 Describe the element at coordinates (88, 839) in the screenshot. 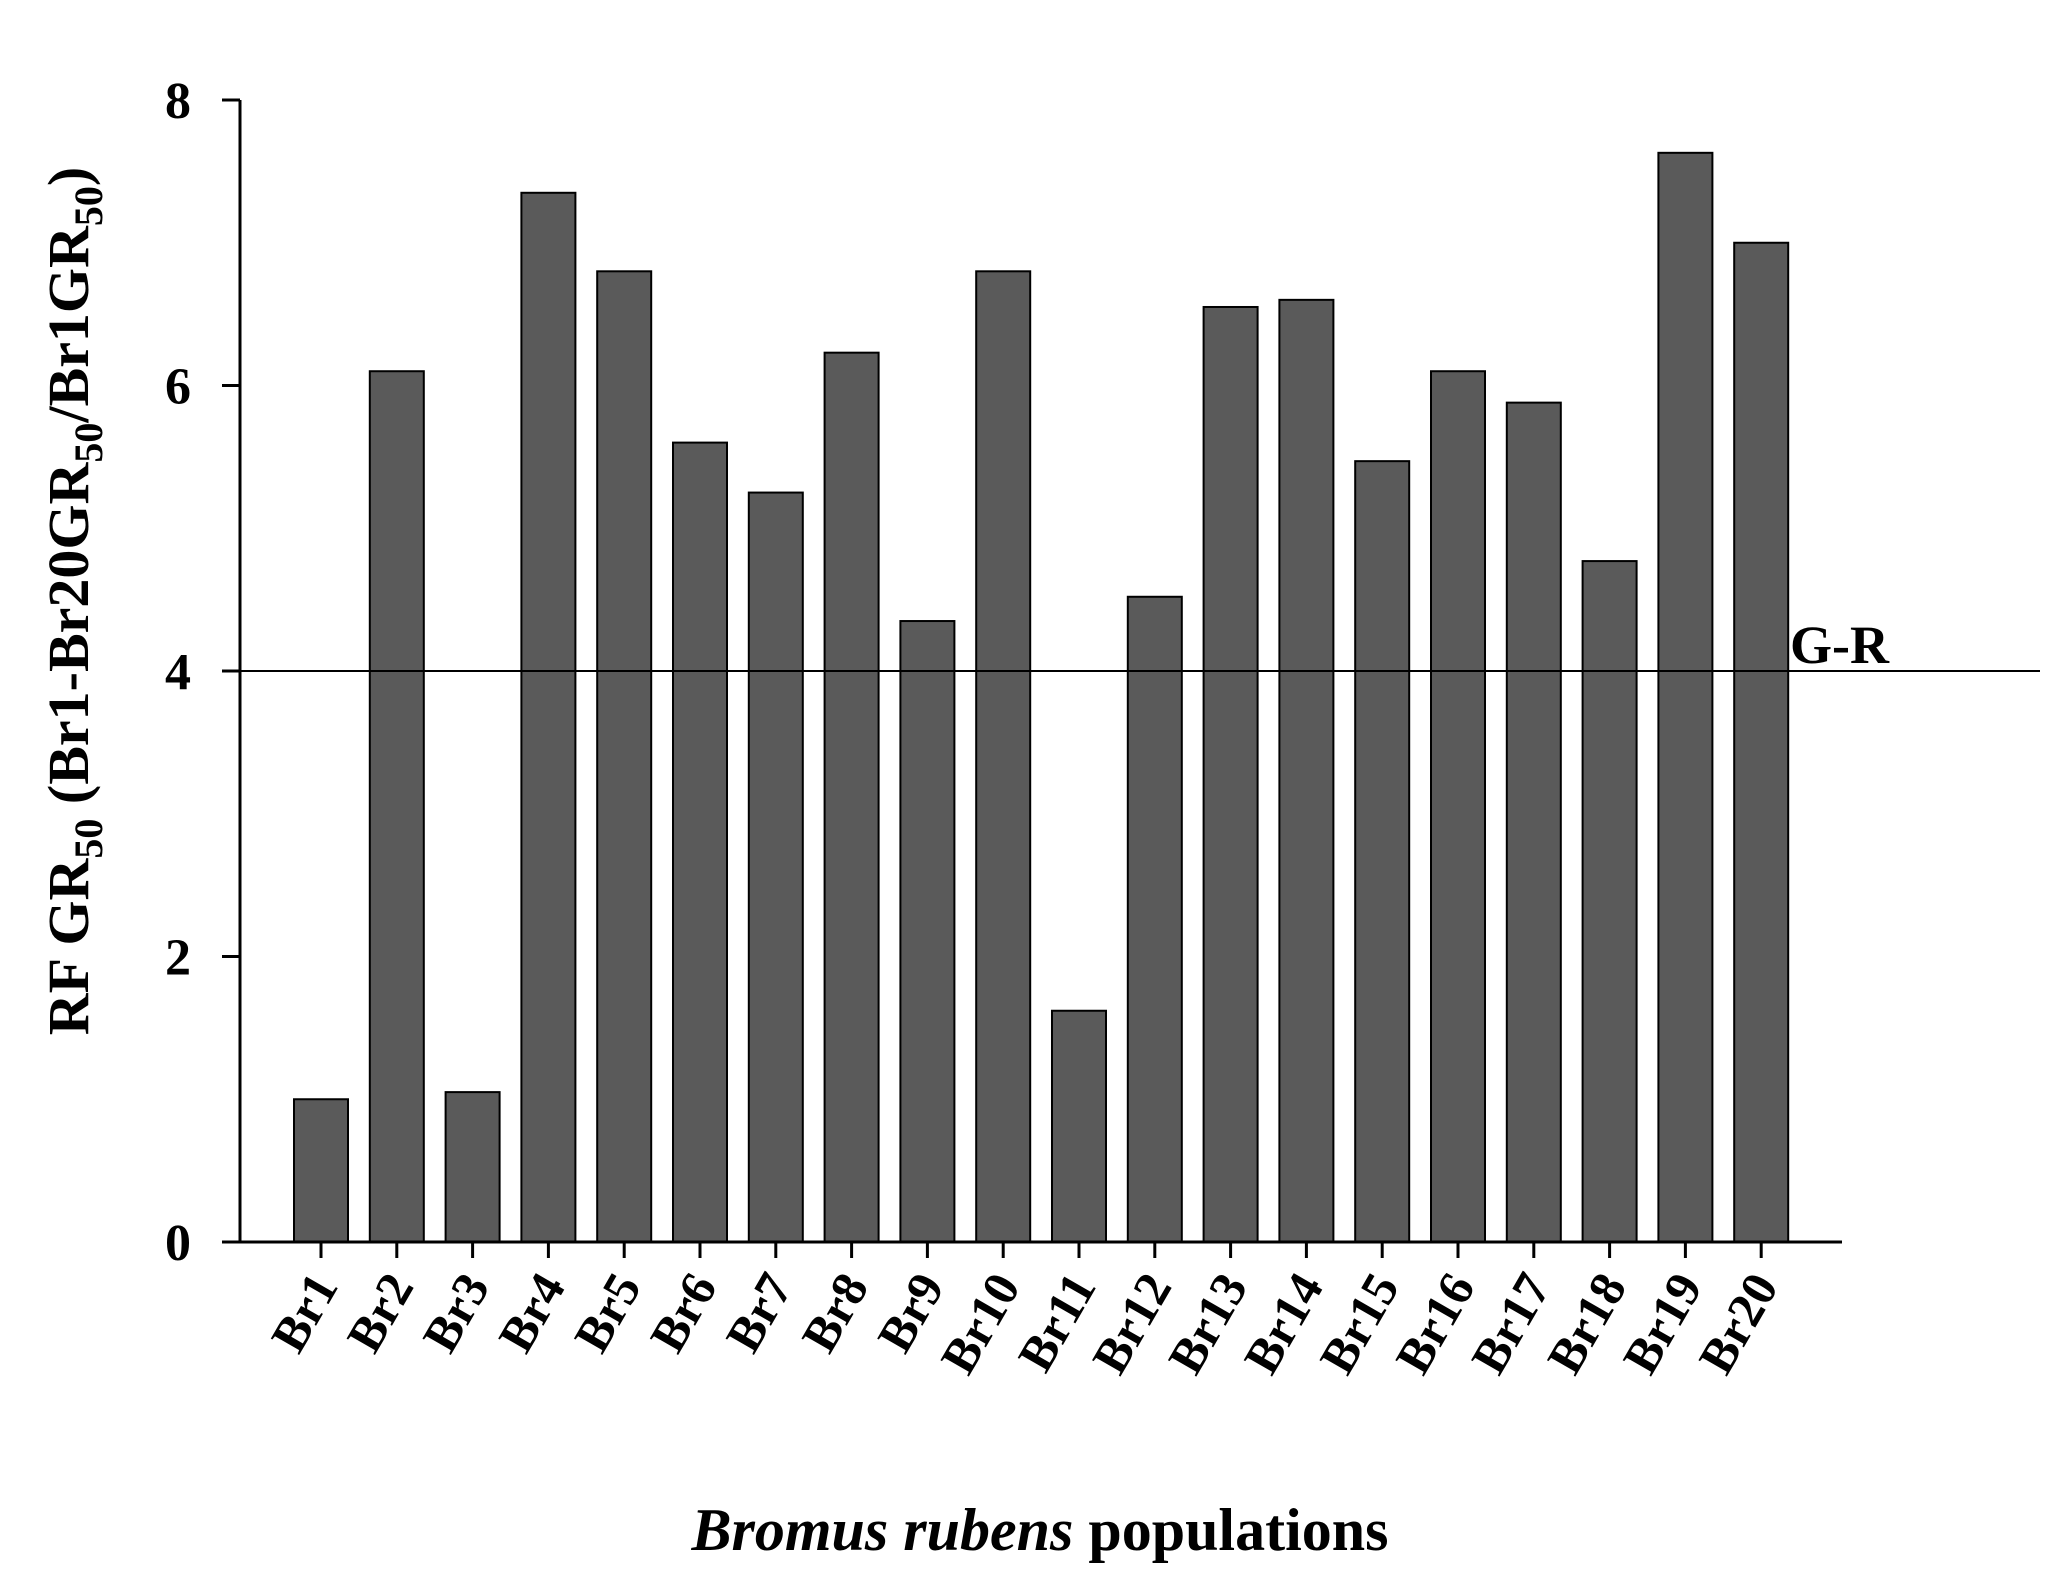

I see `y-axis-label-sub1: 50` at that location.